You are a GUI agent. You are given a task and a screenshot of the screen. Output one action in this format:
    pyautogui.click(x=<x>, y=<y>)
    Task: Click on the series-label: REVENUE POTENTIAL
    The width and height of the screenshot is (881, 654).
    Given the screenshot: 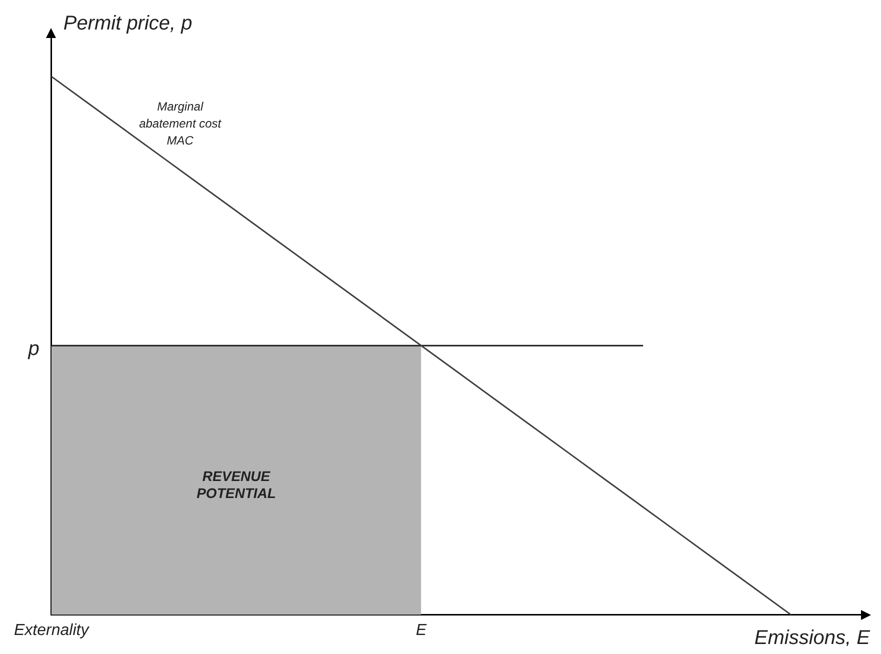 What is the action you would take?
    pyautogui.click(x=236, y=485)
    